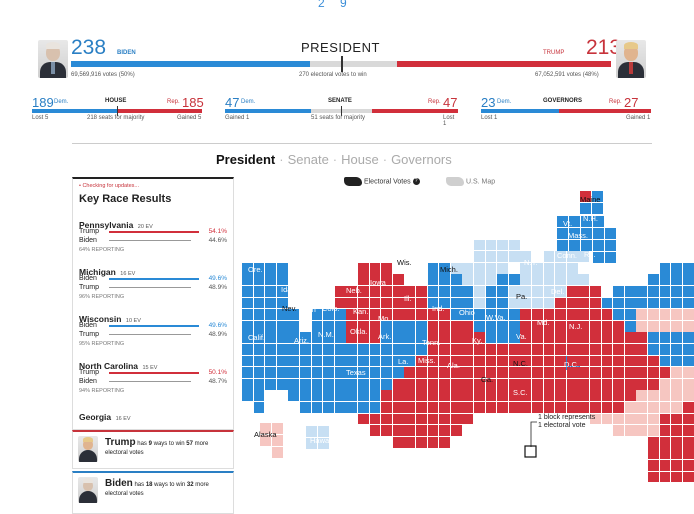  What do you see at coordinates (416, 181) in the screenshot?
I see `info-icon: ?` at bounding box center [416, 181].